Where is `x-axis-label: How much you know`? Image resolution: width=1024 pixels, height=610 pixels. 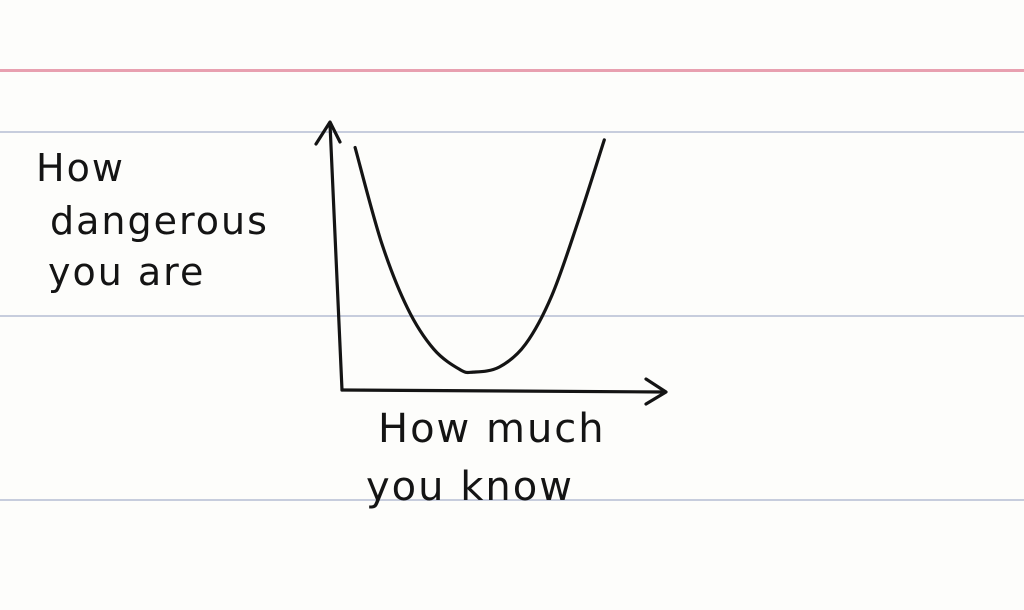 x-axis-label: How much you know is located at coordinates (486, 458).